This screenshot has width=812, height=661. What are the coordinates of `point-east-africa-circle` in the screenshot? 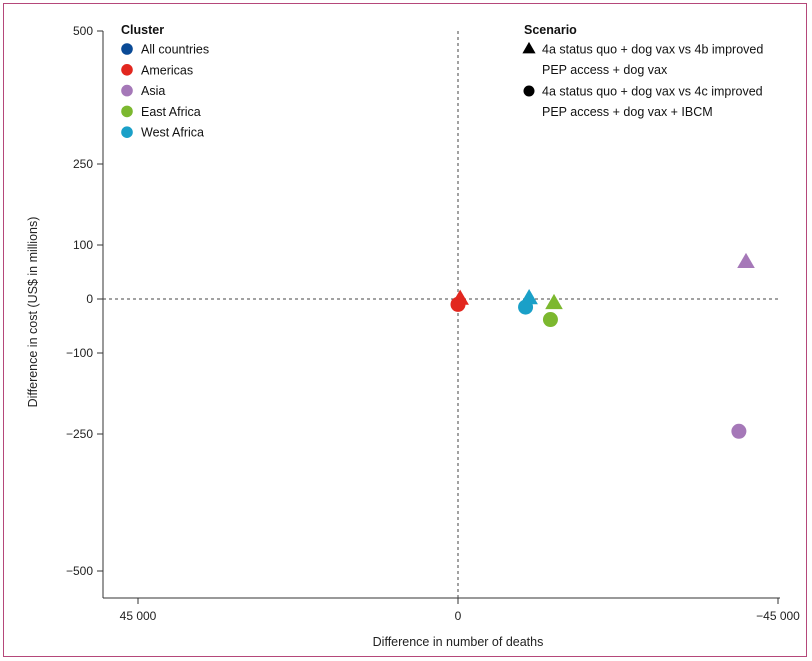 It's located at (550, 320).